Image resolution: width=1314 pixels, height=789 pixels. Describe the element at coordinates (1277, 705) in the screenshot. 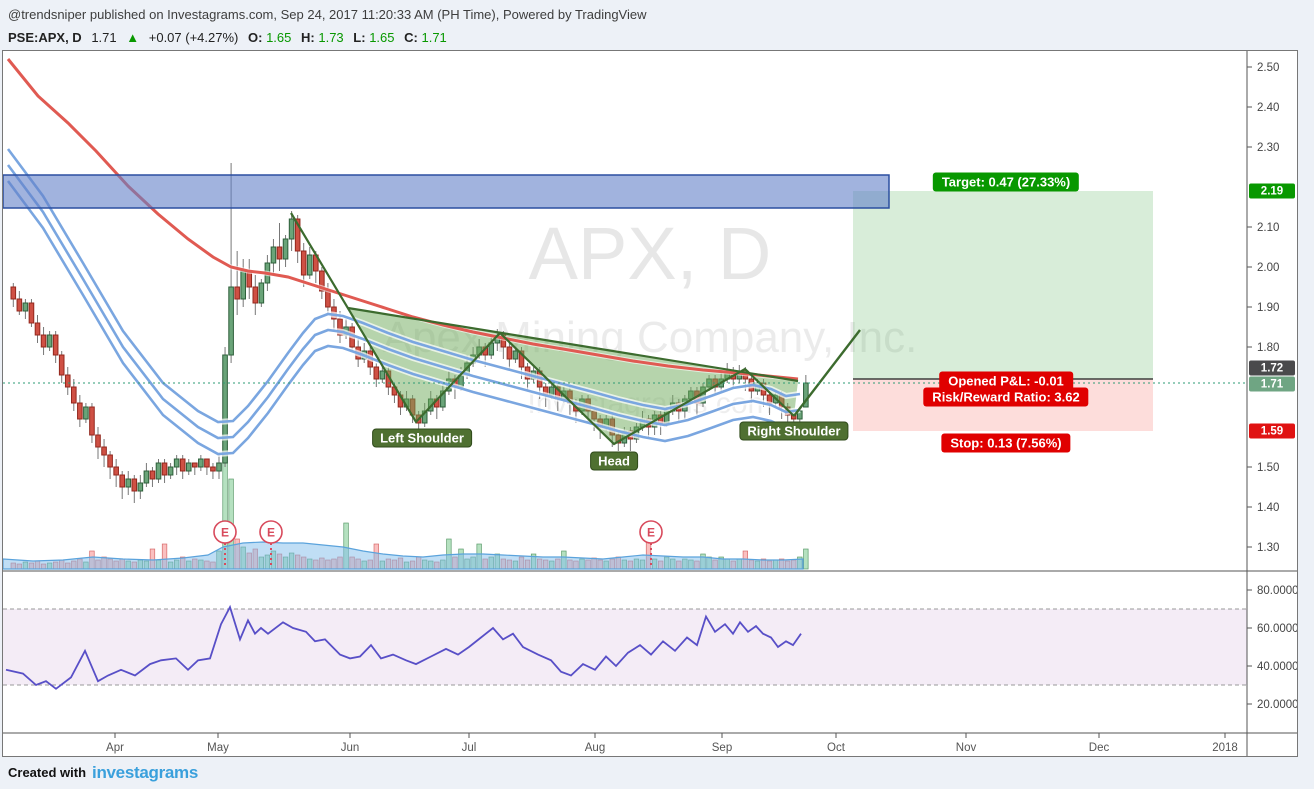

I see `rsi-tick-label: 20.0000` at that location.